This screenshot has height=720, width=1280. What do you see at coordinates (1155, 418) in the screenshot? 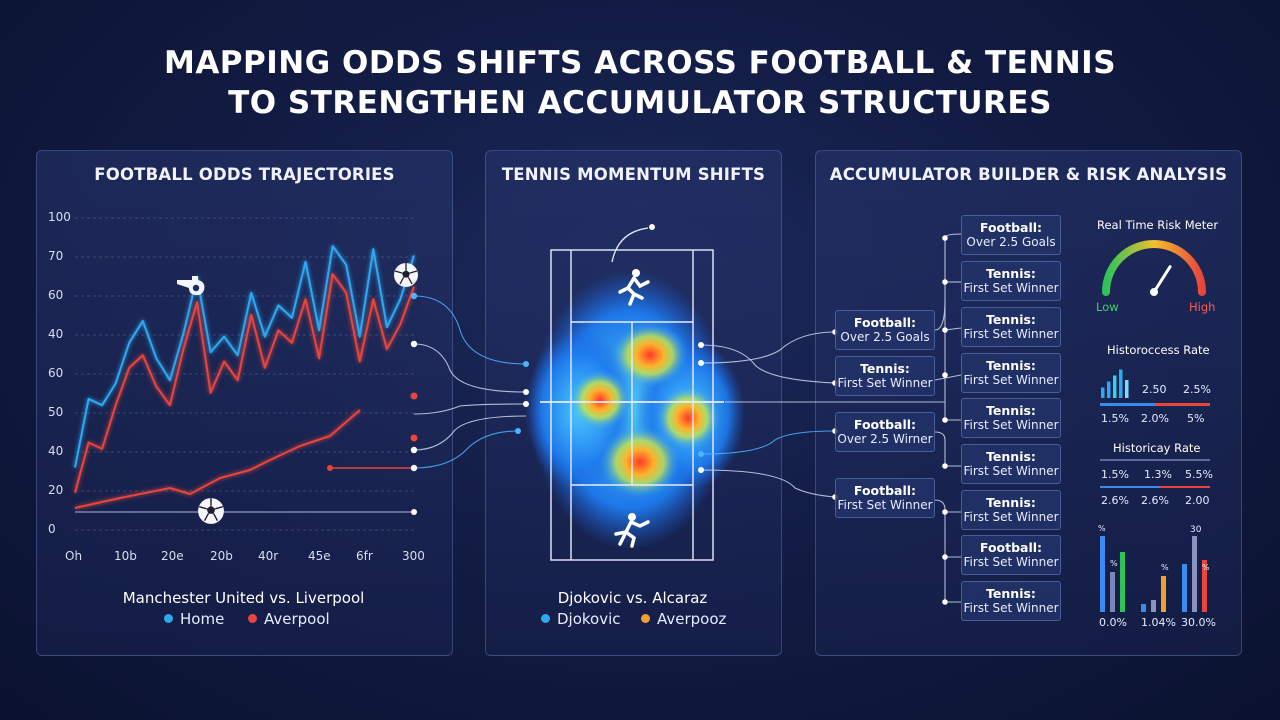
I see `success-rate-value: 2.0%` at bounding box center [1155, 418].